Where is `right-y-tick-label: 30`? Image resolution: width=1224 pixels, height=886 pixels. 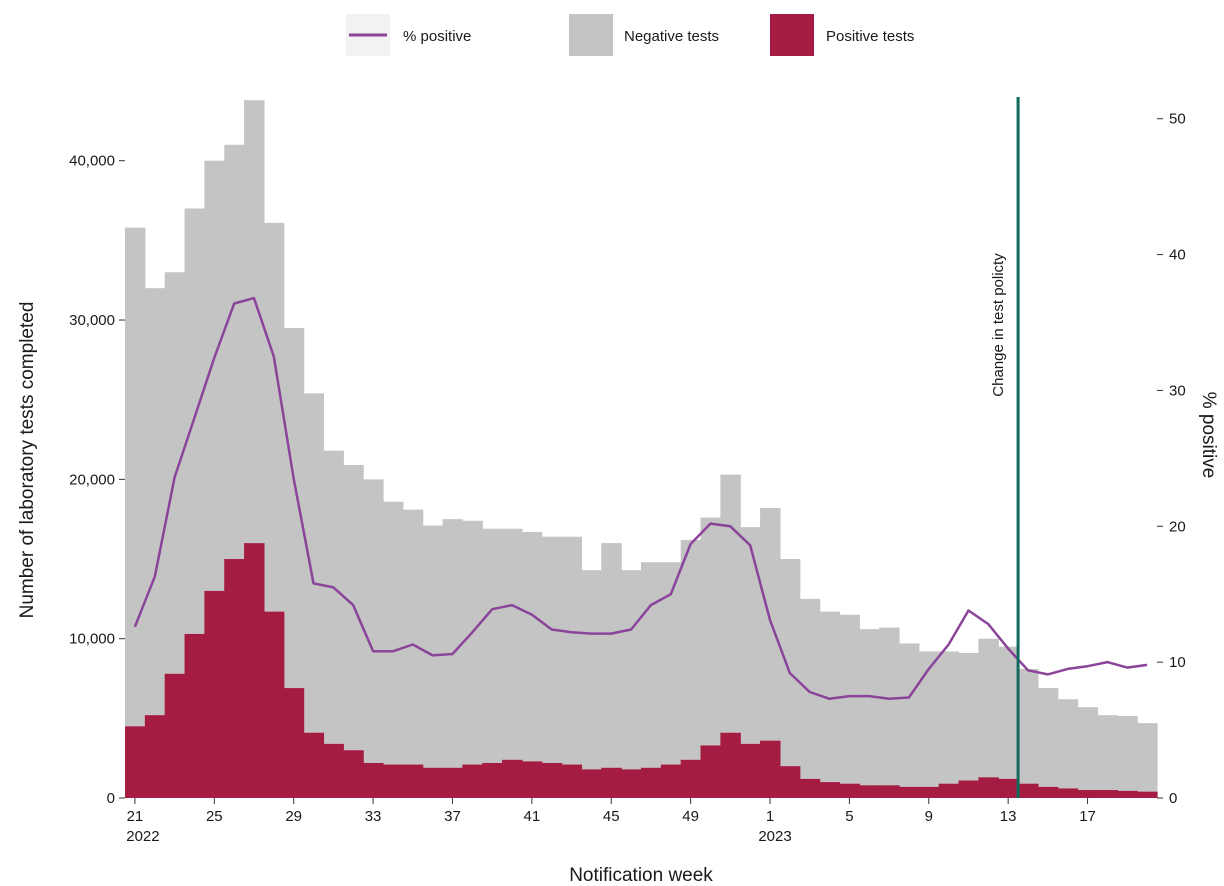
right-y-tick-label: 30 is located at coordinates (1177, 390).